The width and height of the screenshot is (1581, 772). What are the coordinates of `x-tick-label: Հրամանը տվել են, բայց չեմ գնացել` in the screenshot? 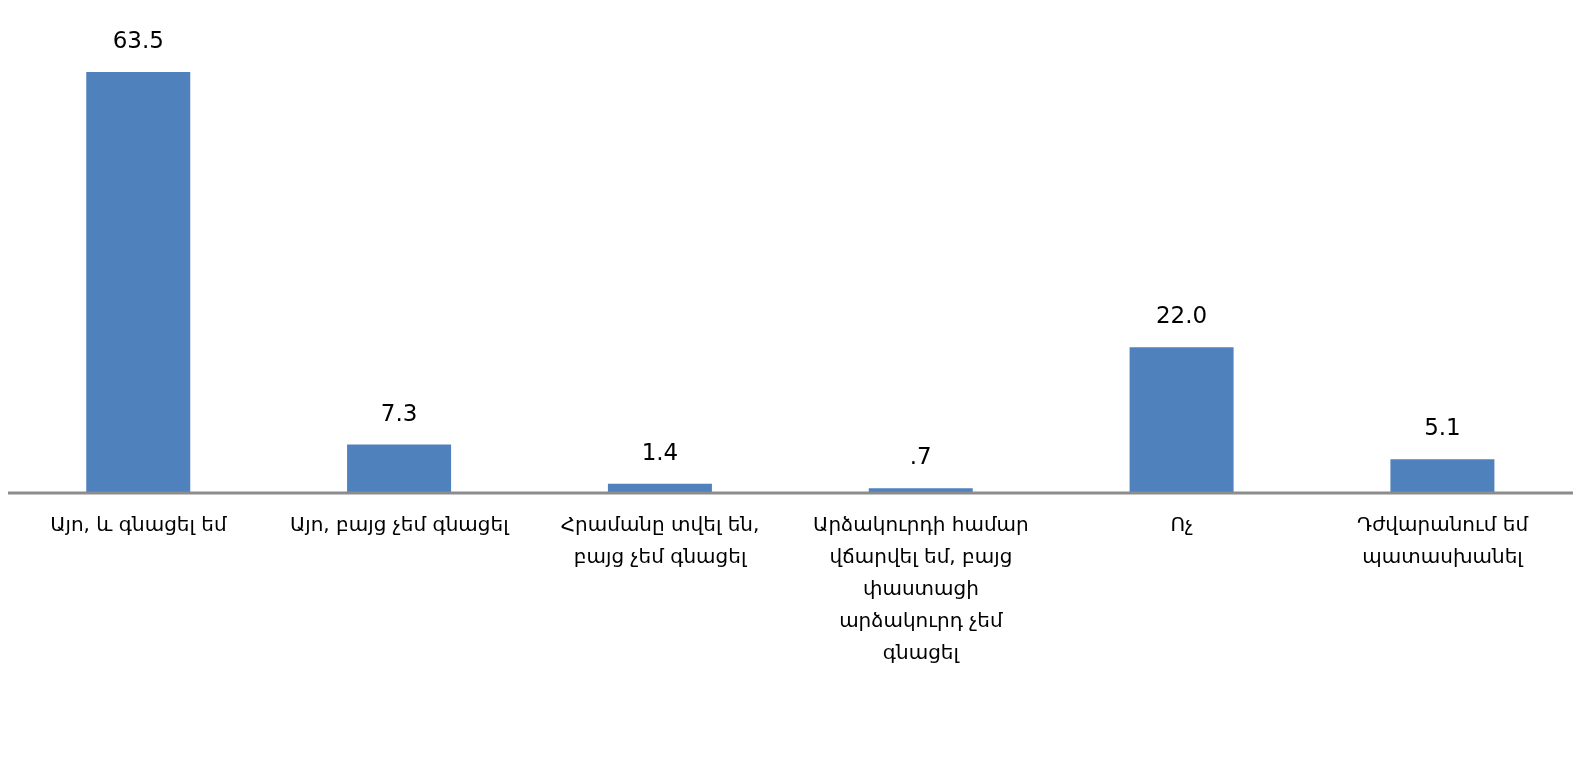 It's located at (660, 540).